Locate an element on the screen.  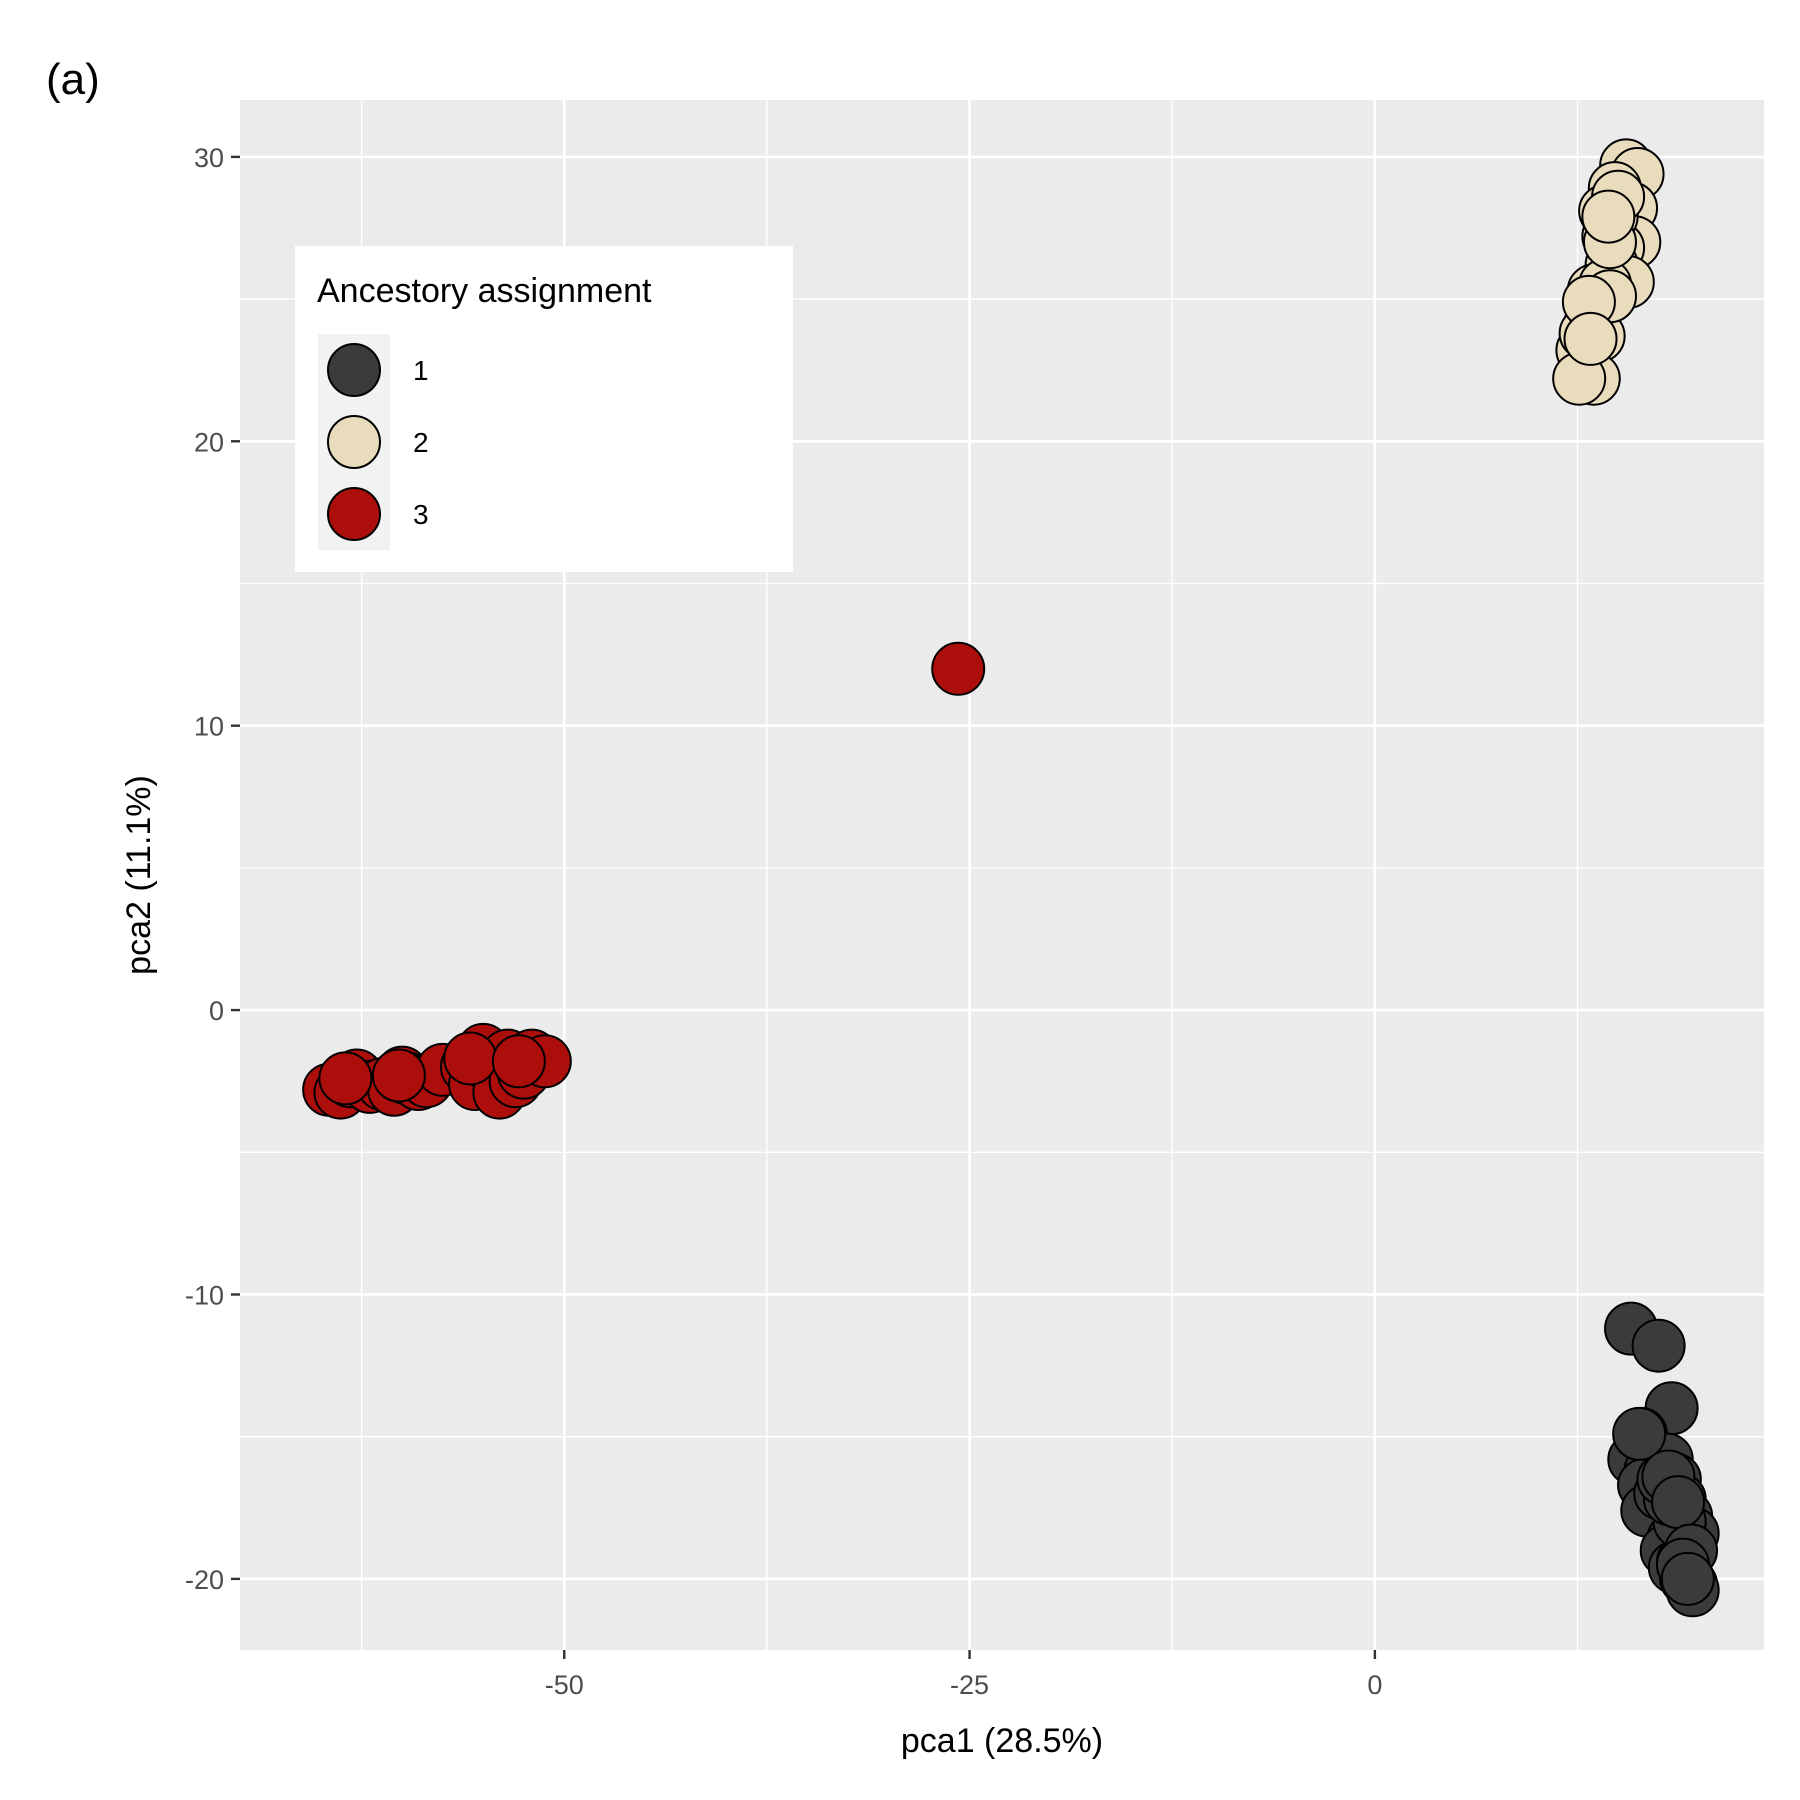
x-tick-label: 0 is located at coordinates (1374, 1685).